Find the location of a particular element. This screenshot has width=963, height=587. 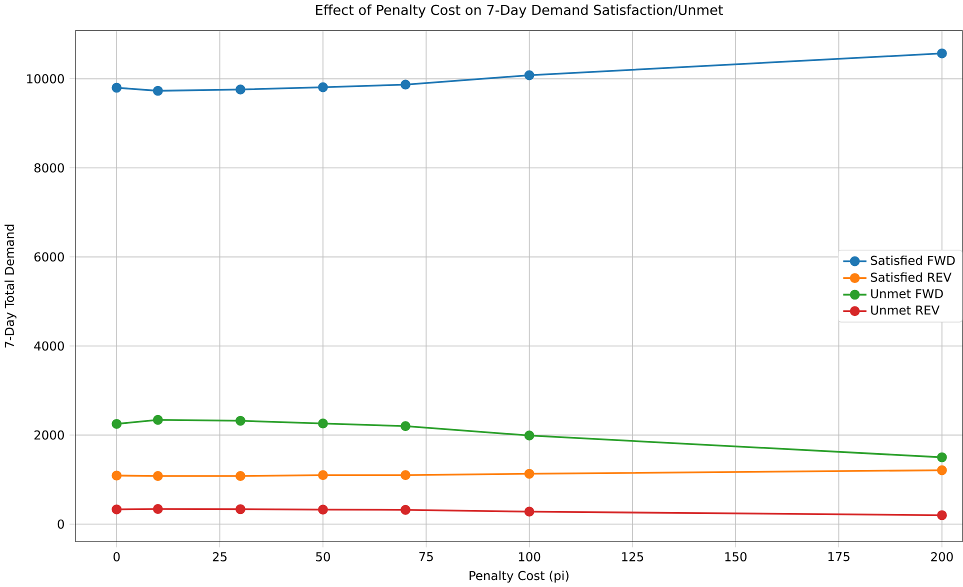

x-tick-label: 150 is located at coordinates (736, 557).